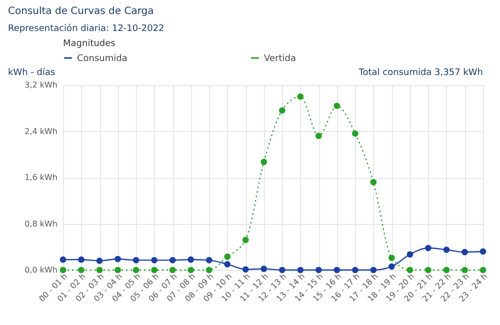 This screenshot has height=325, width=500. What do you see at coordinates (420, 73) in the screenshot?
I see `text: Total consumida 3,357 kWh` at bounding box center [420, 73].